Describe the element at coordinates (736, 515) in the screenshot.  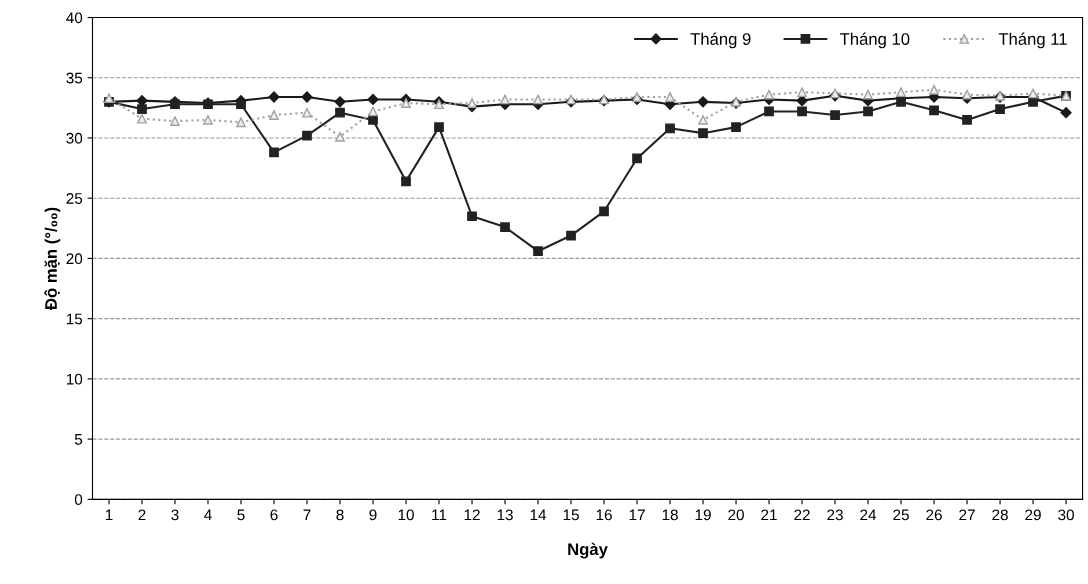
I see `x-tick-label: 20` at that location.